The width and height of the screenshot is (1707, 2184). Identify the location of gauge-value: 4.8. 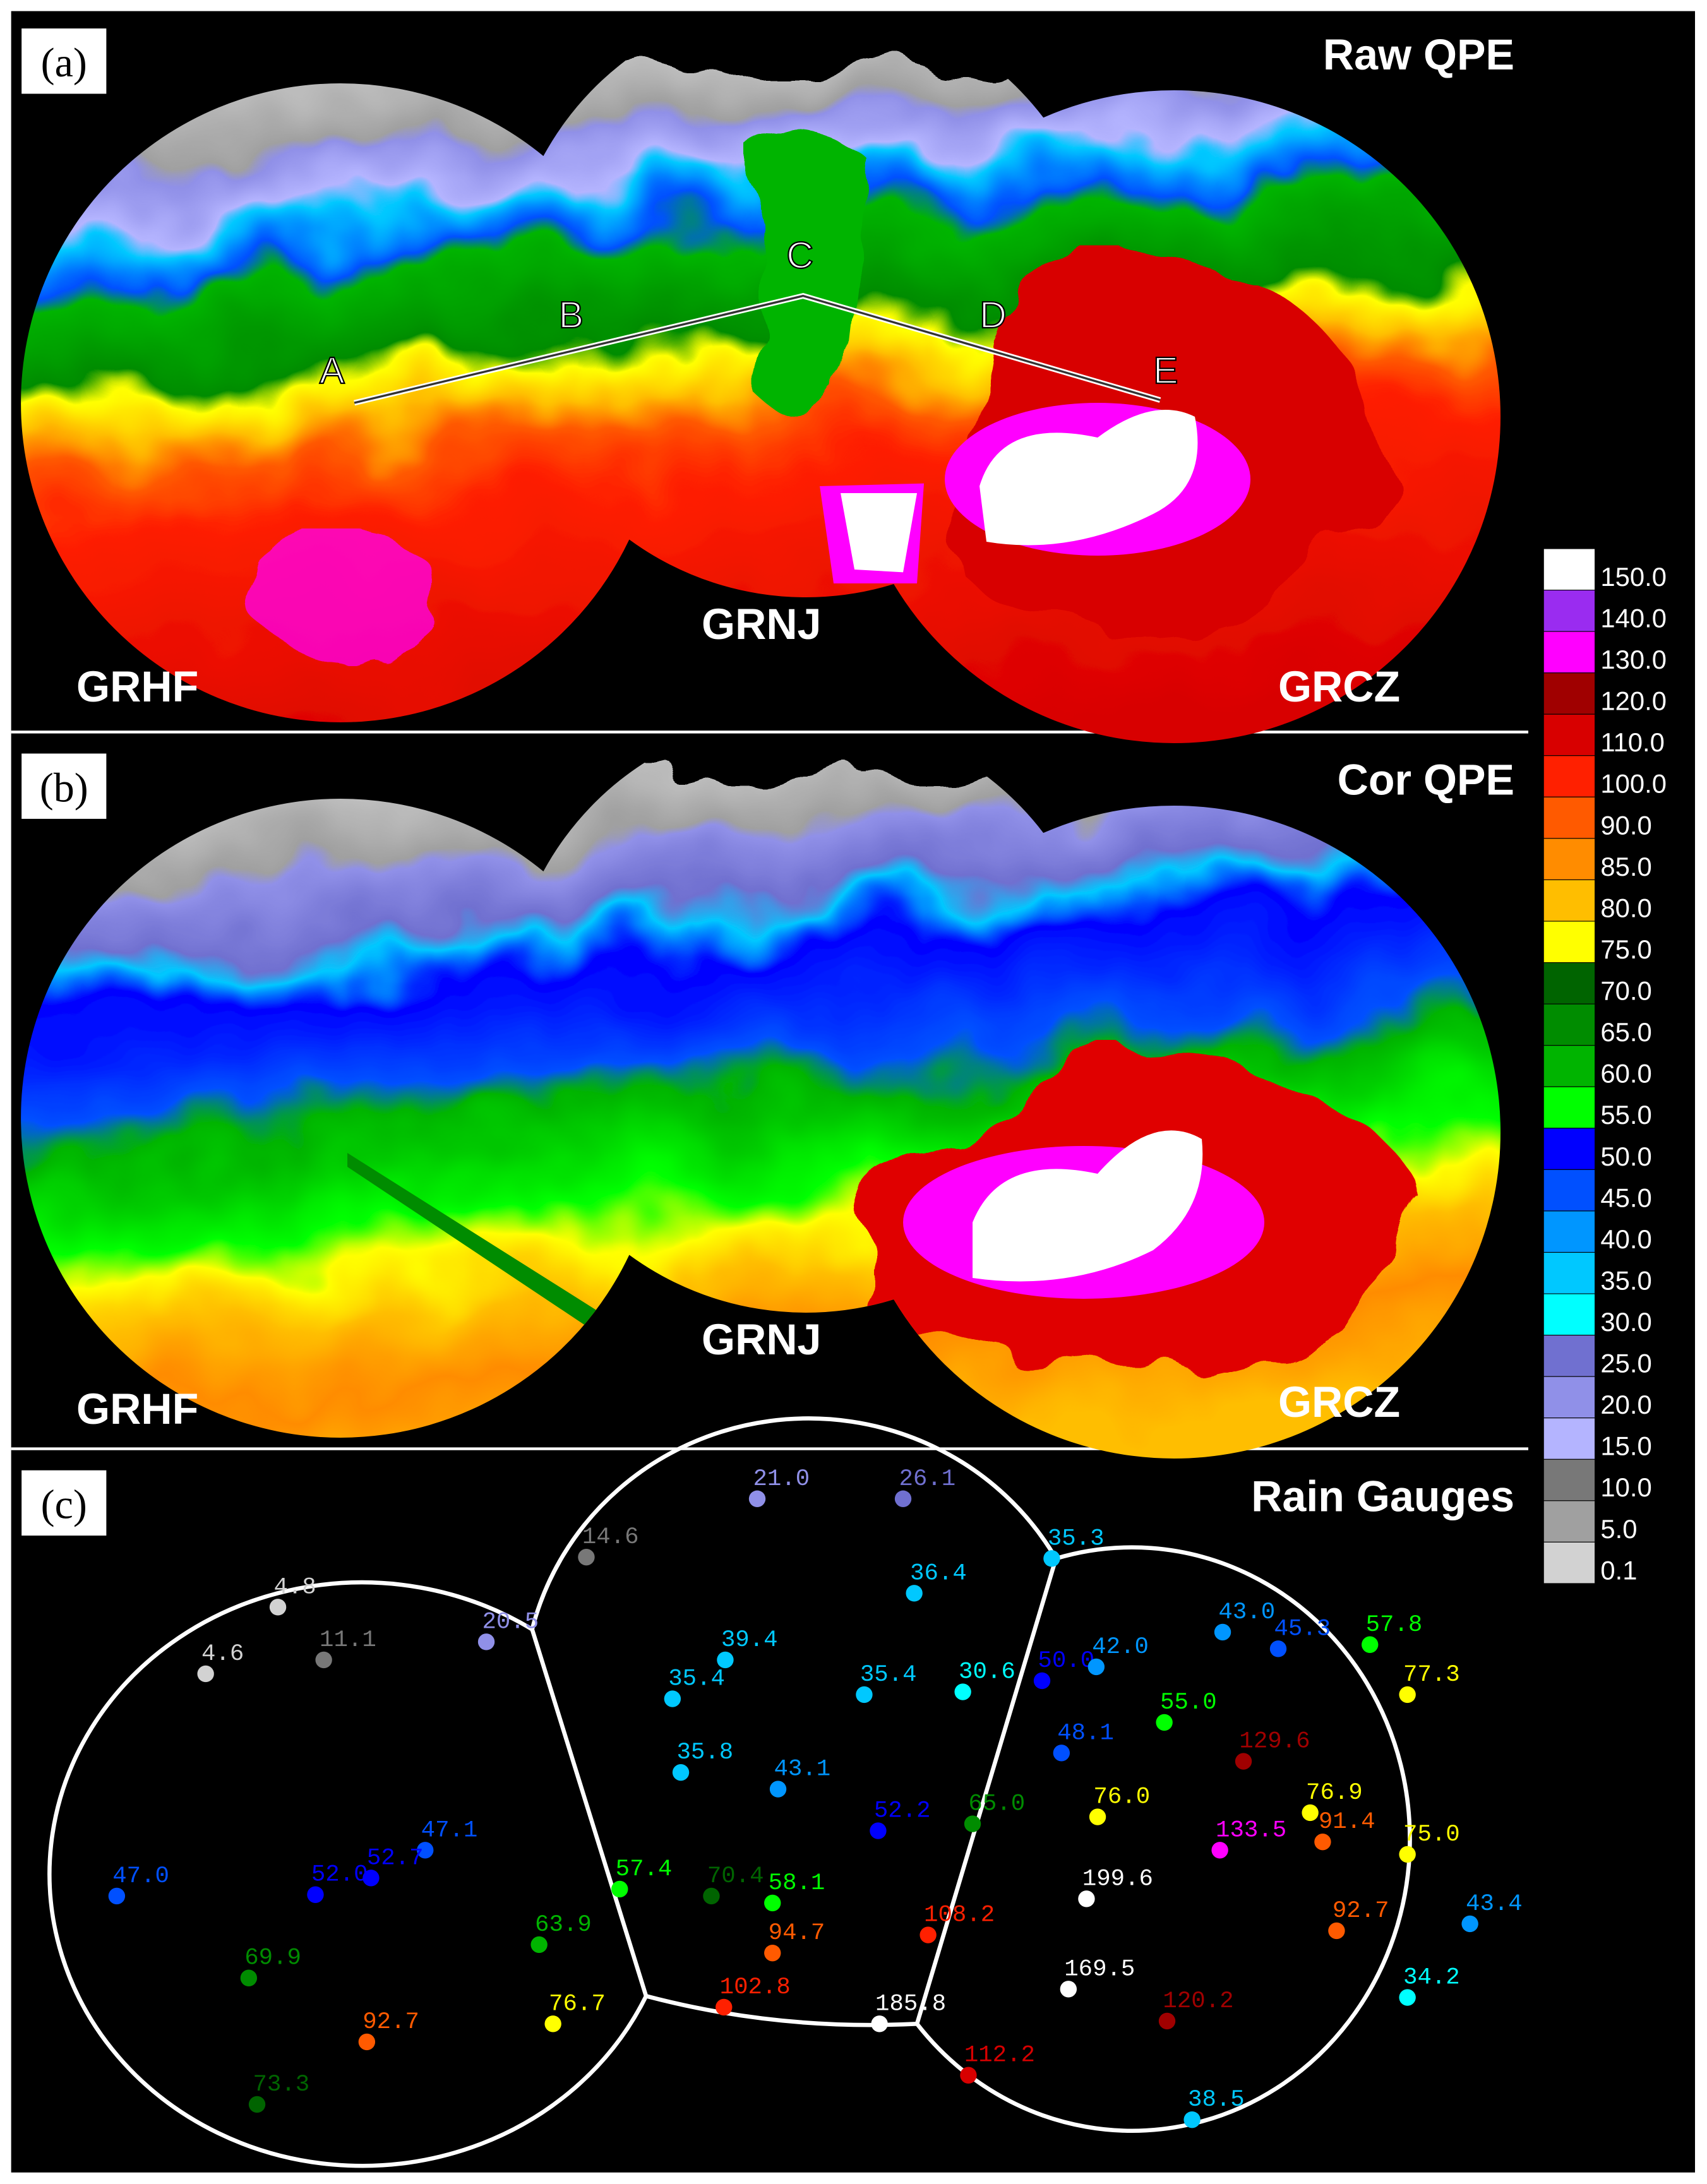
(294, 1587).